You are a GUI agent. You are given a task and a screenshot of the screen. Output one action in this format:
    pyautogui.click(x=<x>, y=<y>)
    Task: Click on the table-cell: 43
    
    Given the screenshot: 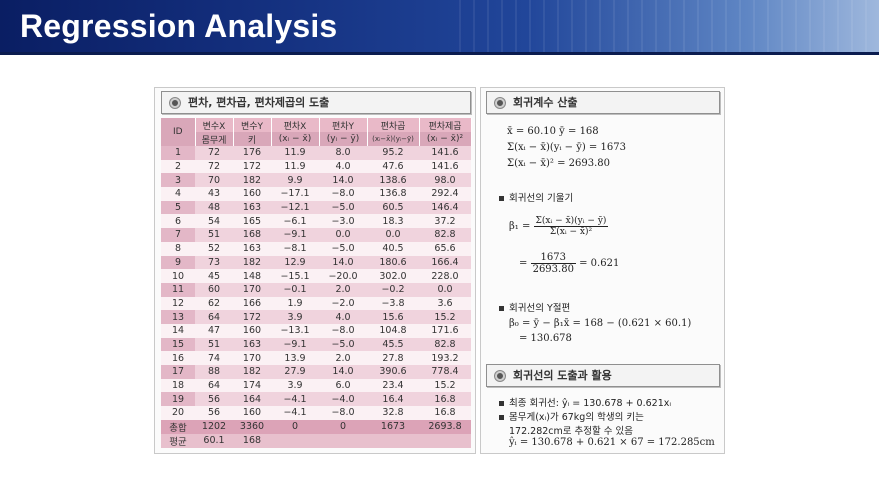 What is the action you would take?
    pyautogui.click(x=214, y=194)
    